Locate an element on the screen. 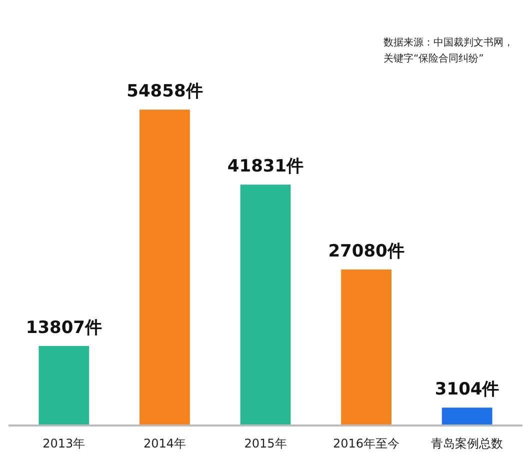 This screenshot has width=530, height=453. source-note: 数据来源：中国裁判文书网， is located at coordinates (449, 42).